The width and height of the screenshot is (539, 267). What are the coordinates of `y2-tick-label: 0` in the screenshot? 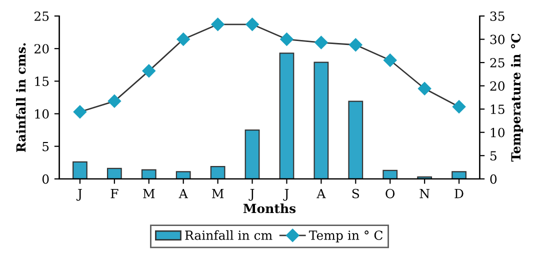 It's located at (493, 179).